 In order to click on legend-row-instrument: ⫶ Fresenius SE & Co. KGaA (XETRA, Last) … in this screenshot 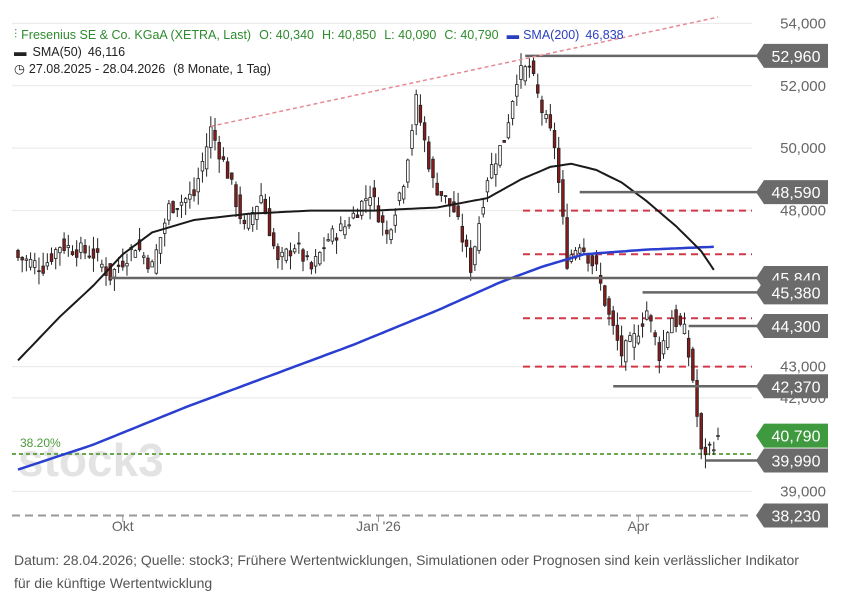, I will do `click(319, 34)`.